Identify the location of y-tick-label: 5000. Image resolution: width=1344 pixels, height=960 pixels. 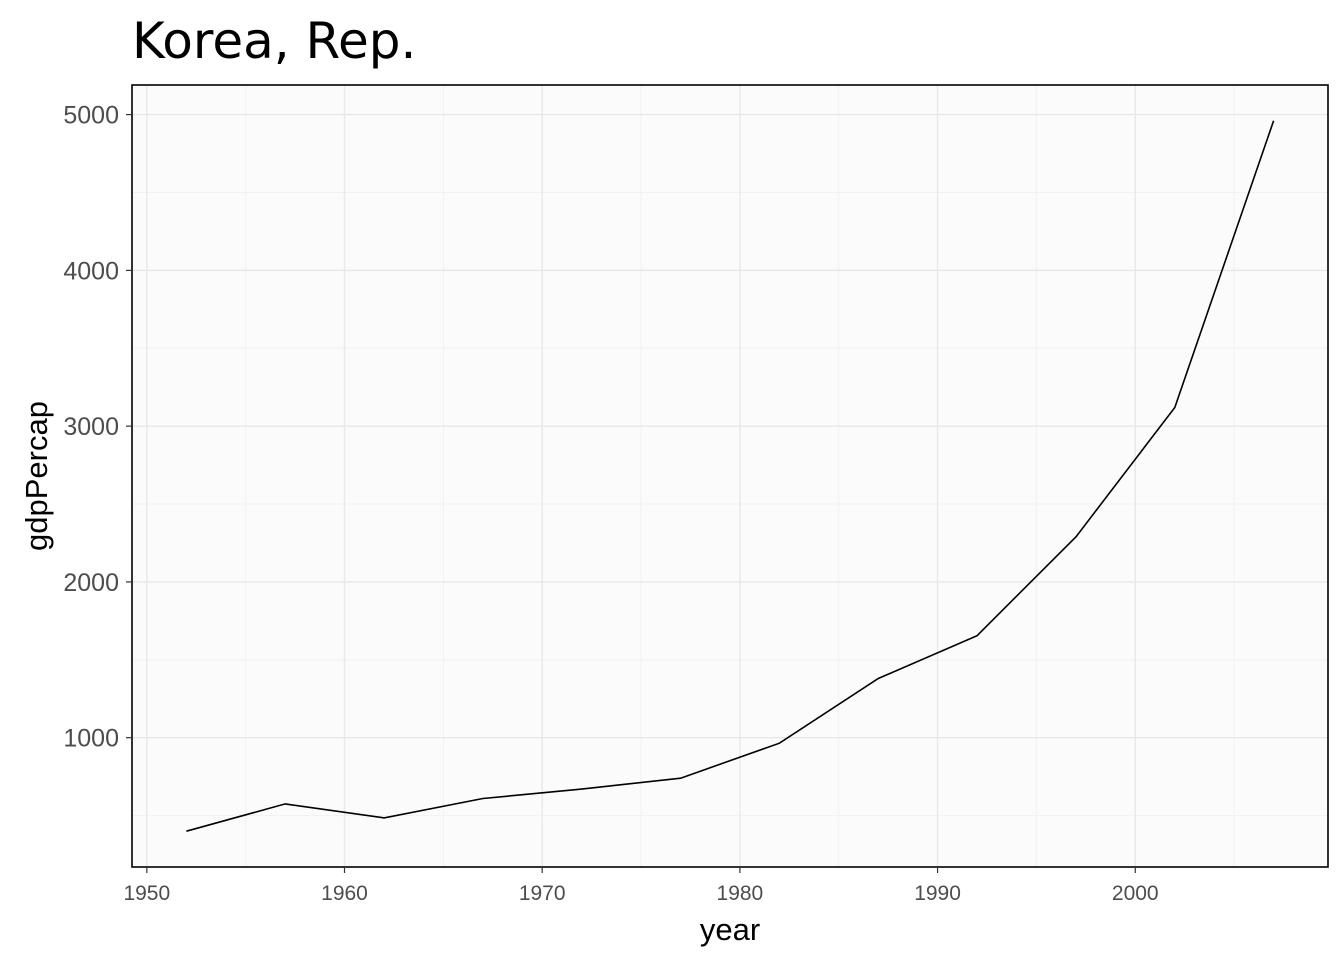
(91, 116).